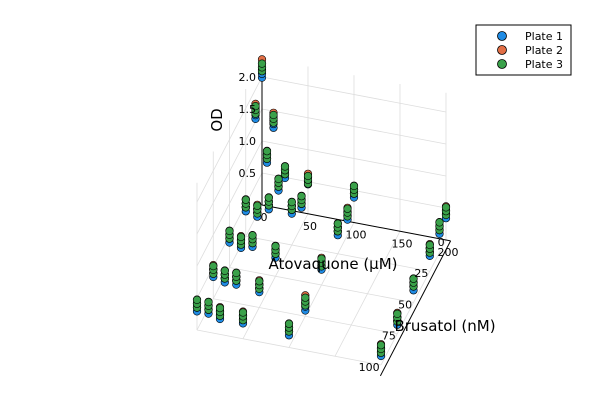 The height and width of the screenshot is (400, 600). Describe the element at coordinates (248, 173) in the screenshot. I see `z-tick-label: 0.5` at that location.